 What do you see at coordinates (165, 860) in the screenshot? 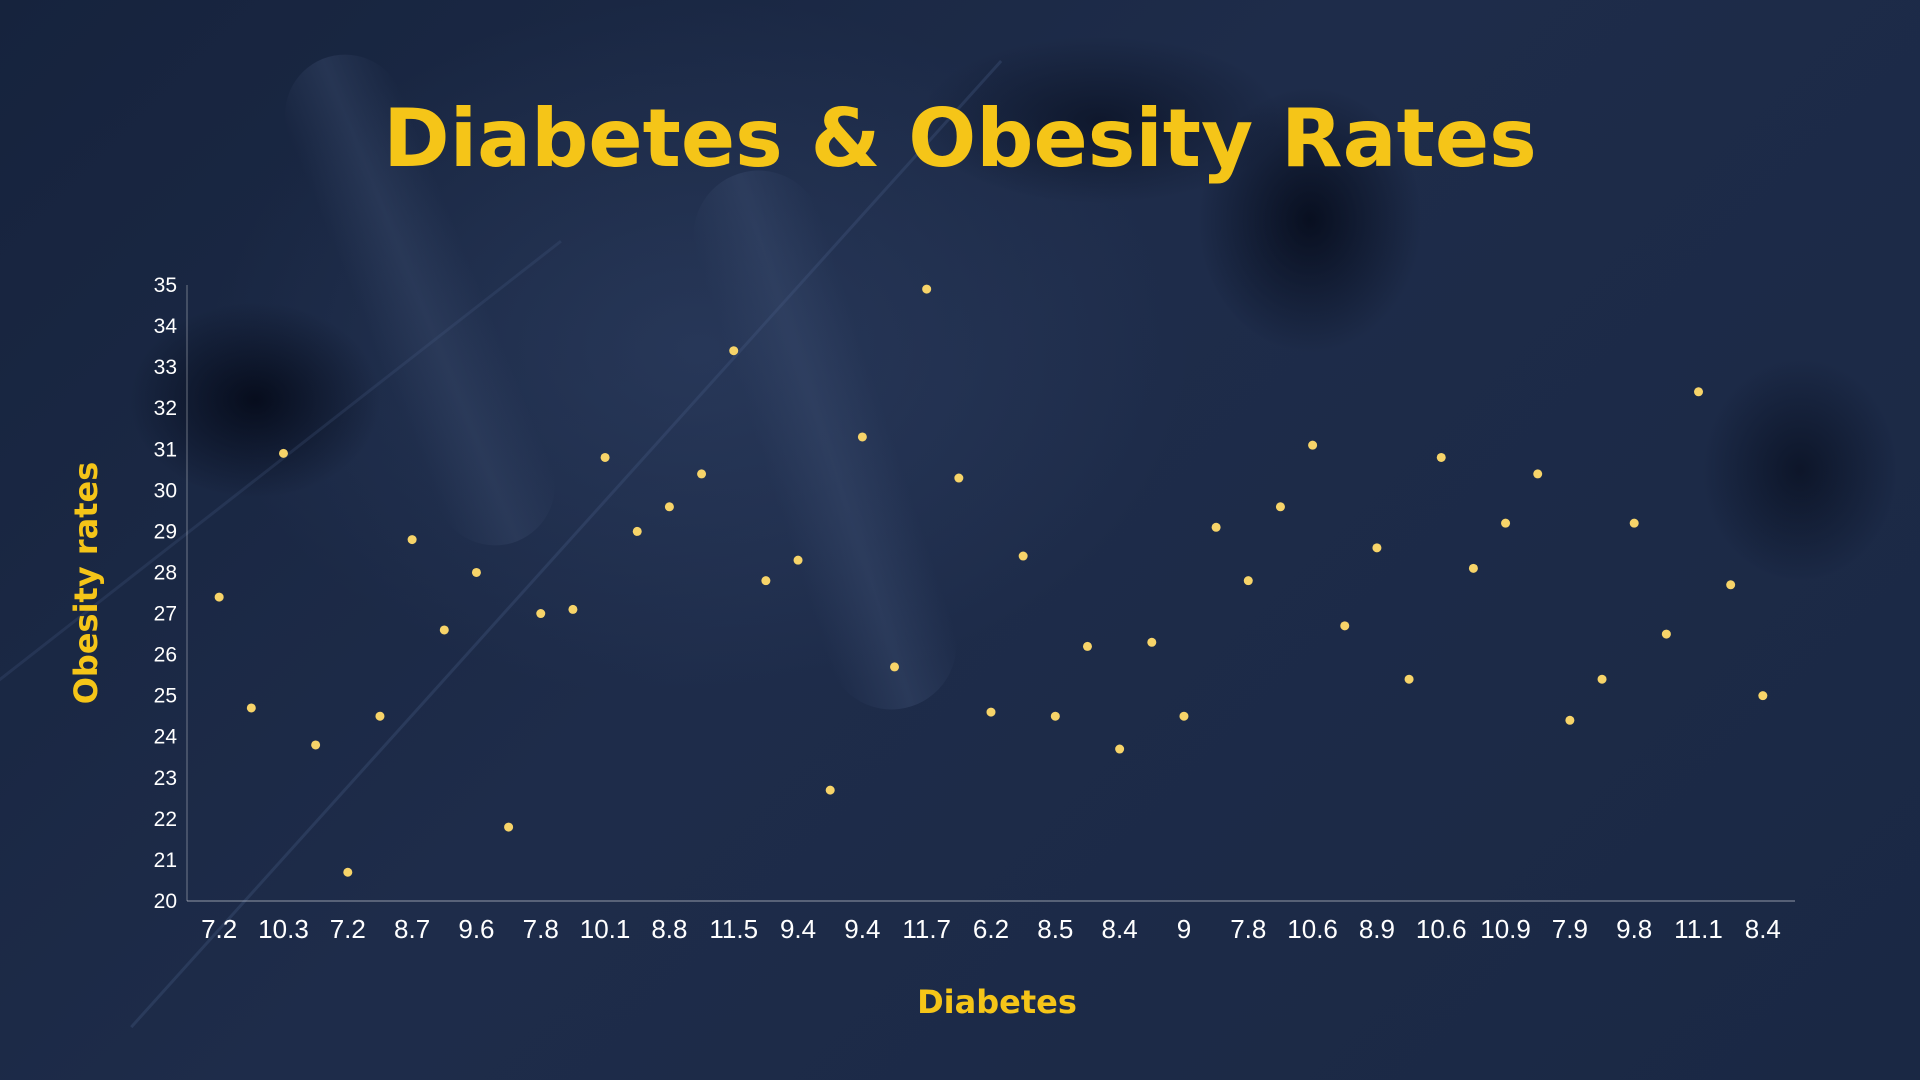
I see `y-tick-label: 21` at bounding box center [165, 860].